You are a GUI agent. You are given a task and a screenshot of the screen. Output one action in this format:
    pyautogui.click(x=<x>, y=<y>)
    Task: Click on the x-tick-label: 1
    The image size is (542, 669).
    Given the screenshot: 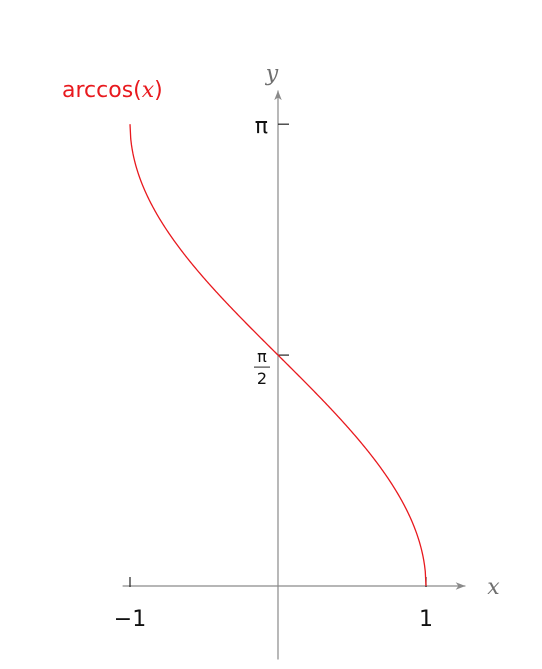 What is the action you would take?
    pyautogui.click(x=426, y=619)
    